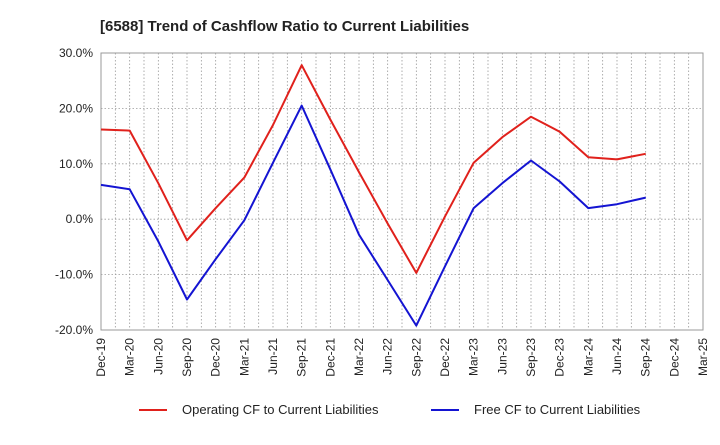 The width and height of the screenshot is (720, 445). What do you see at coordinates (302, 357) in the screenshot?
I see `x-tick-label: Sep-21` at bounding box center [302, 357].